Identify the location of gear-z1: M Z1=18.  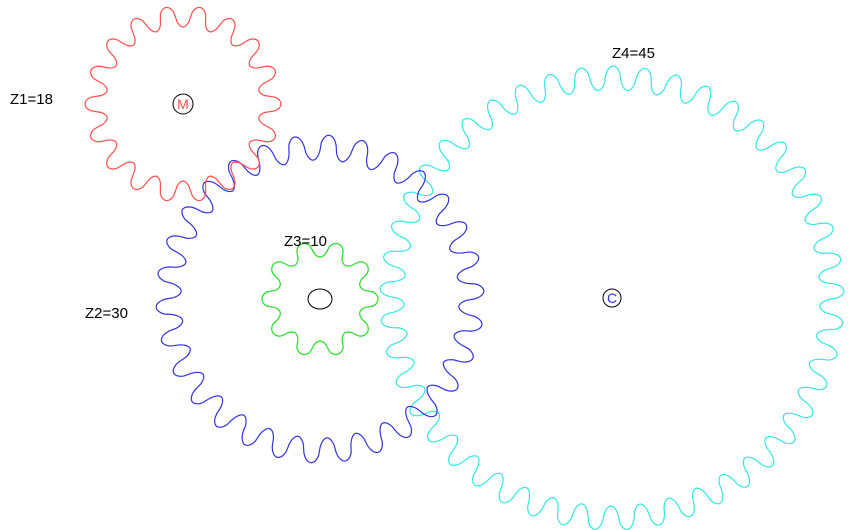
(146, 104).